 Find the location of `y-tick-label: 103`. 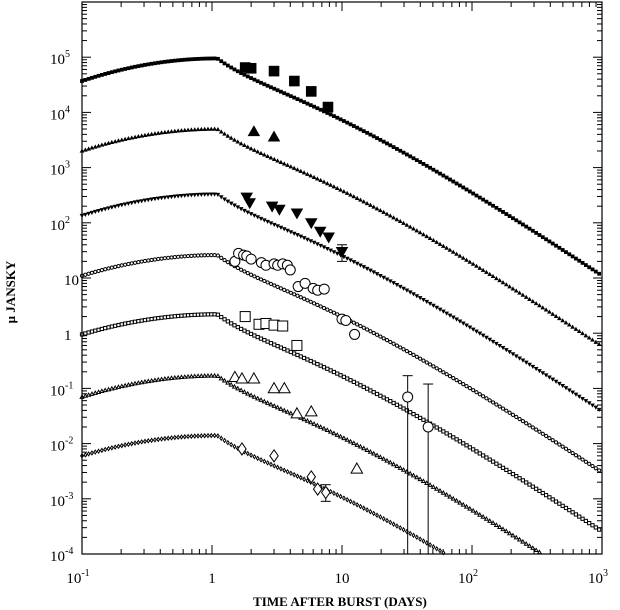

y-tick-label: 103 is located at coordinates (60, 169).